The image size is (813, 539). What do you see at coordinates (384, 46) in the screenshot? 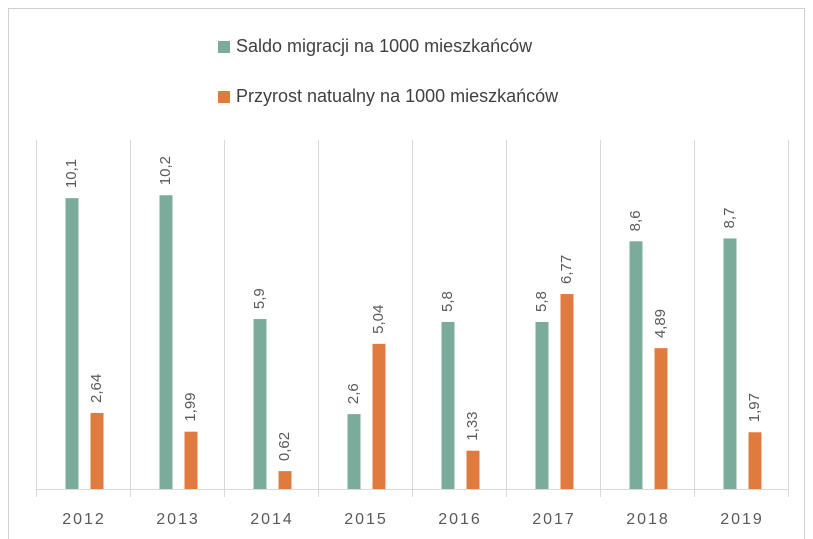
I see `legend-label: Saldo migracji na 1000 mieszkańców` at bounding box center [384, 46].